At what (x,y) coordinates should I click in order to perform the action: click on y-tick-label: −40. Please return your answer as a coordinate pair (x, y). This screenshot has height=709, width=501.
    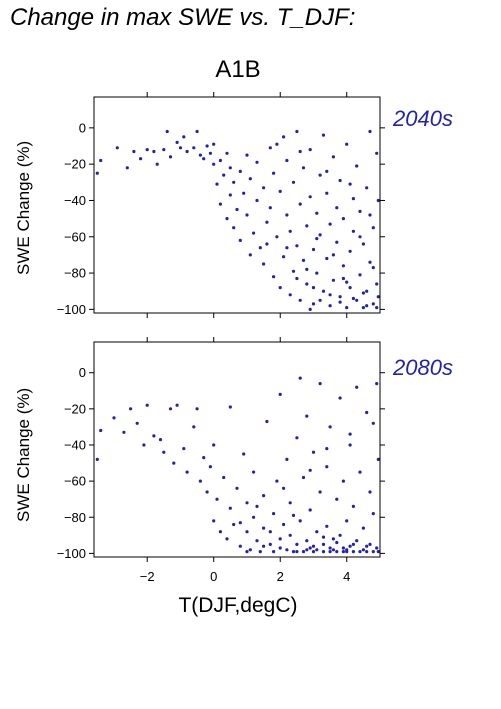
    Looking at the image, I should click on (75, 444).